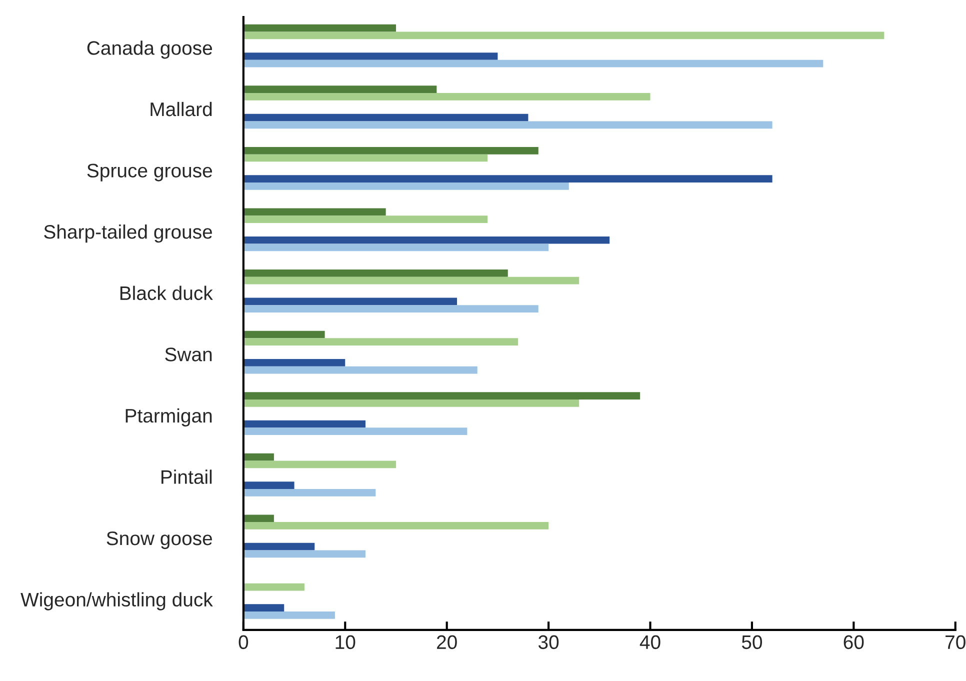 The image size is (966, 681). I want to click on x-tick-label: 0, so click(243, 642).